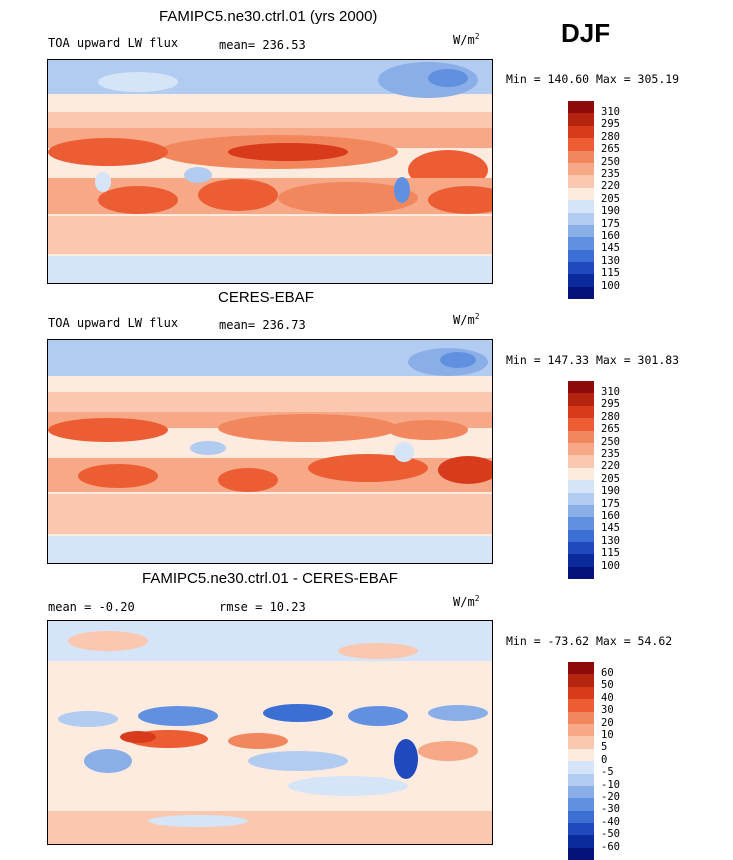 The width and height of the screenshot is (733, 860). Describe the element at coordinates (586, 33) in the screenshot. I see `season-label: DJF` at that location.